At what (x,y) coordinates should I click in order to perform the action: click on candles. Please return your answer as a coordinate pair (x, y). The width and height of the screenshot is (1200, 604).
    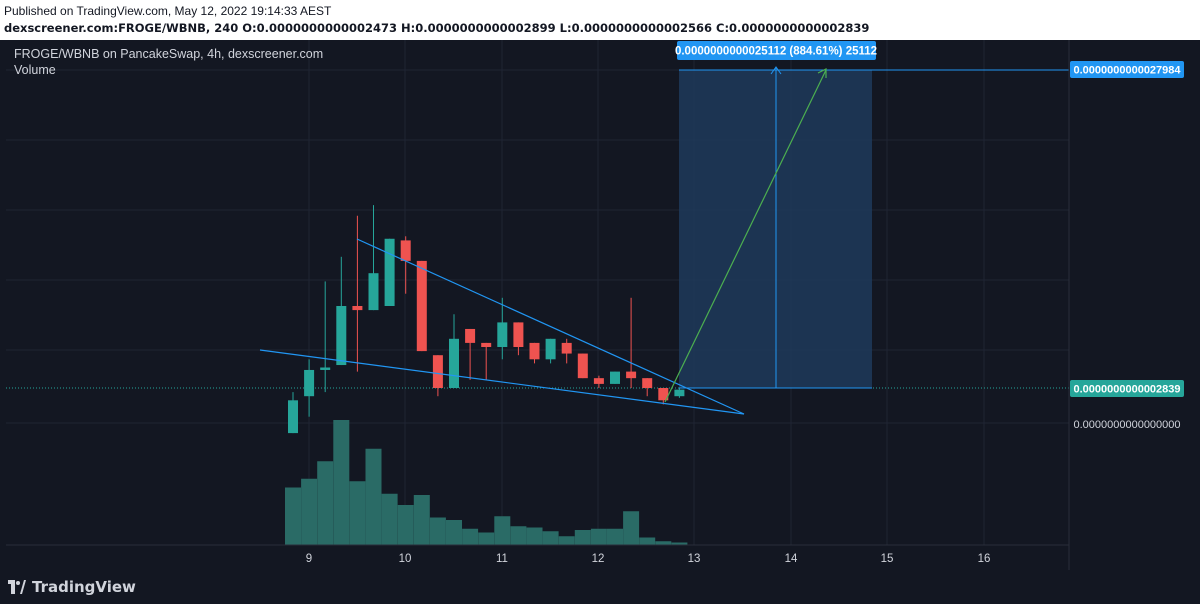
    Looking at the image, I should click on (486, 319).